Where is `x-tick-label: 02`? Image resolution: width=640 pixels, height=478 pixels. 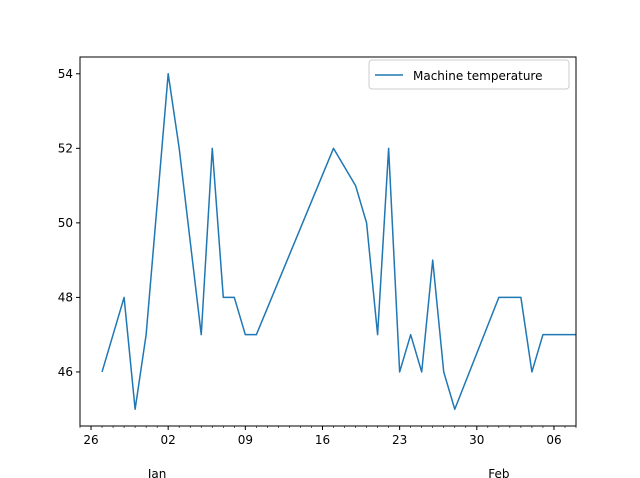
x-tick-label: 02 is located at coordinates (168, 440).